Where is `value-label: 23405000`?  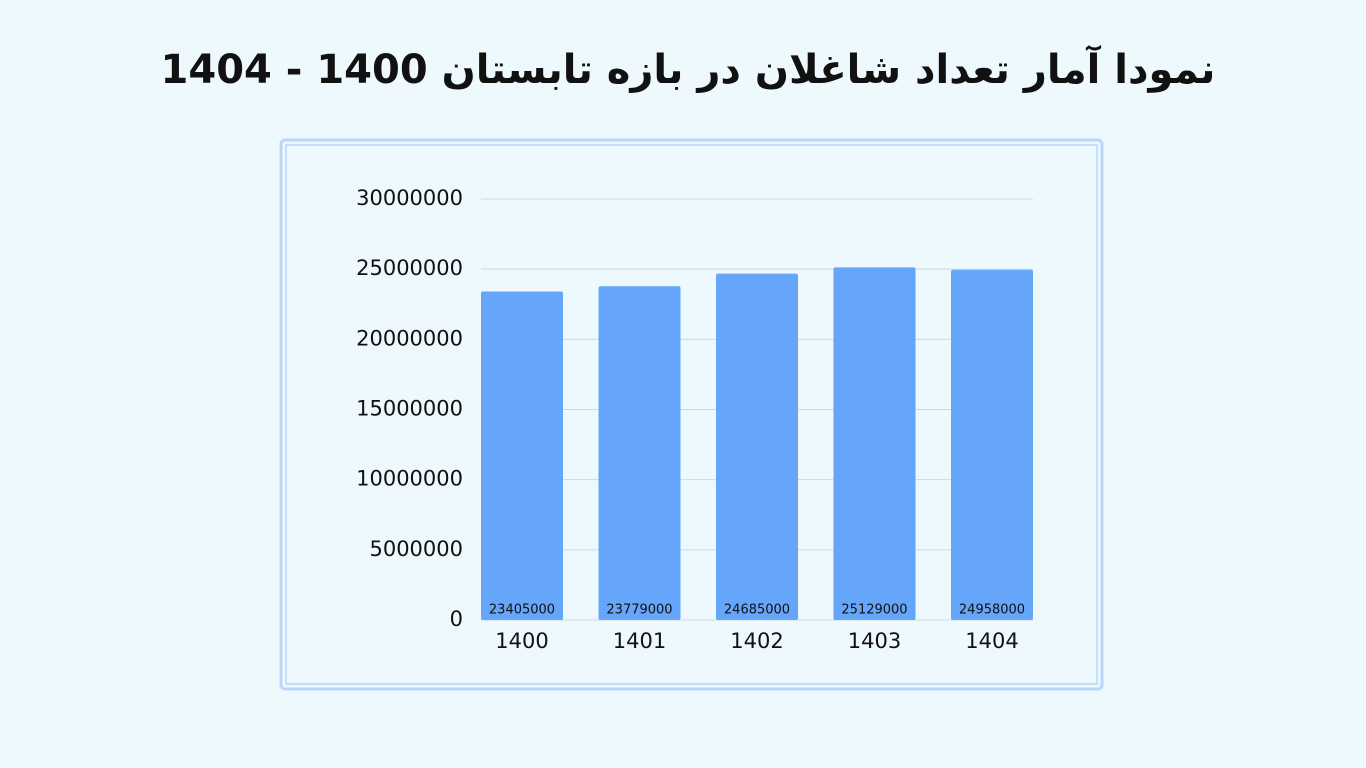
value-label: 23405000 is located at coordinates (522, 610).